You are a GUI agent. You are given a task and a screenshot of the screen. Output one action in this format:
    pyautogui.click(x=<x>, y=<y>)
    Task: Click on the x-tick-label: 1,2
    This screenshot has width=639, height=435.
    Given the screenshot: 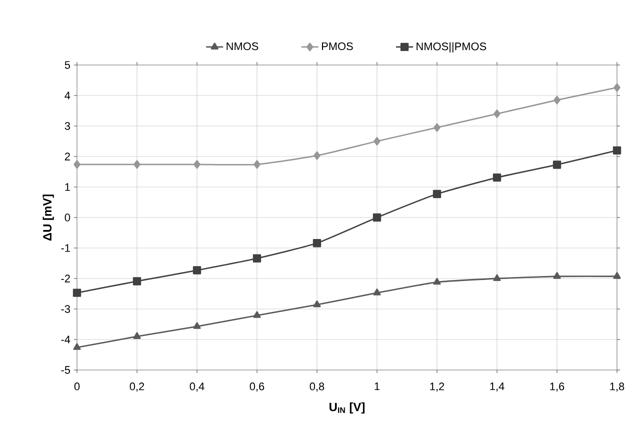 What is the action you would take?
    pyautogui.click(x=437, y=387)
    